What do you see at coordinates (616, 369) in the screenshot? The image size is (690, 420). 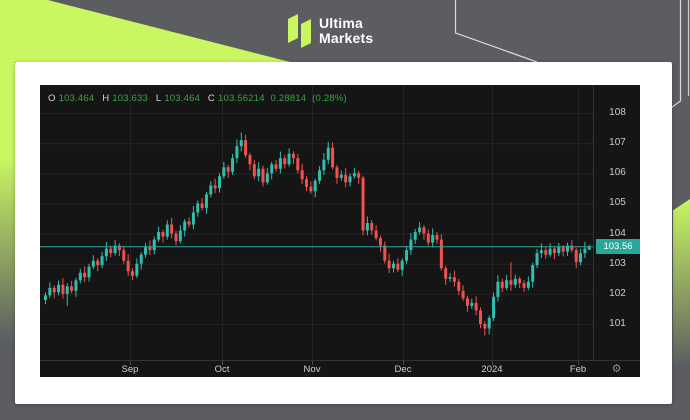 I see `settings-gear-icon: ⚙` at bounding box center [616, 369].